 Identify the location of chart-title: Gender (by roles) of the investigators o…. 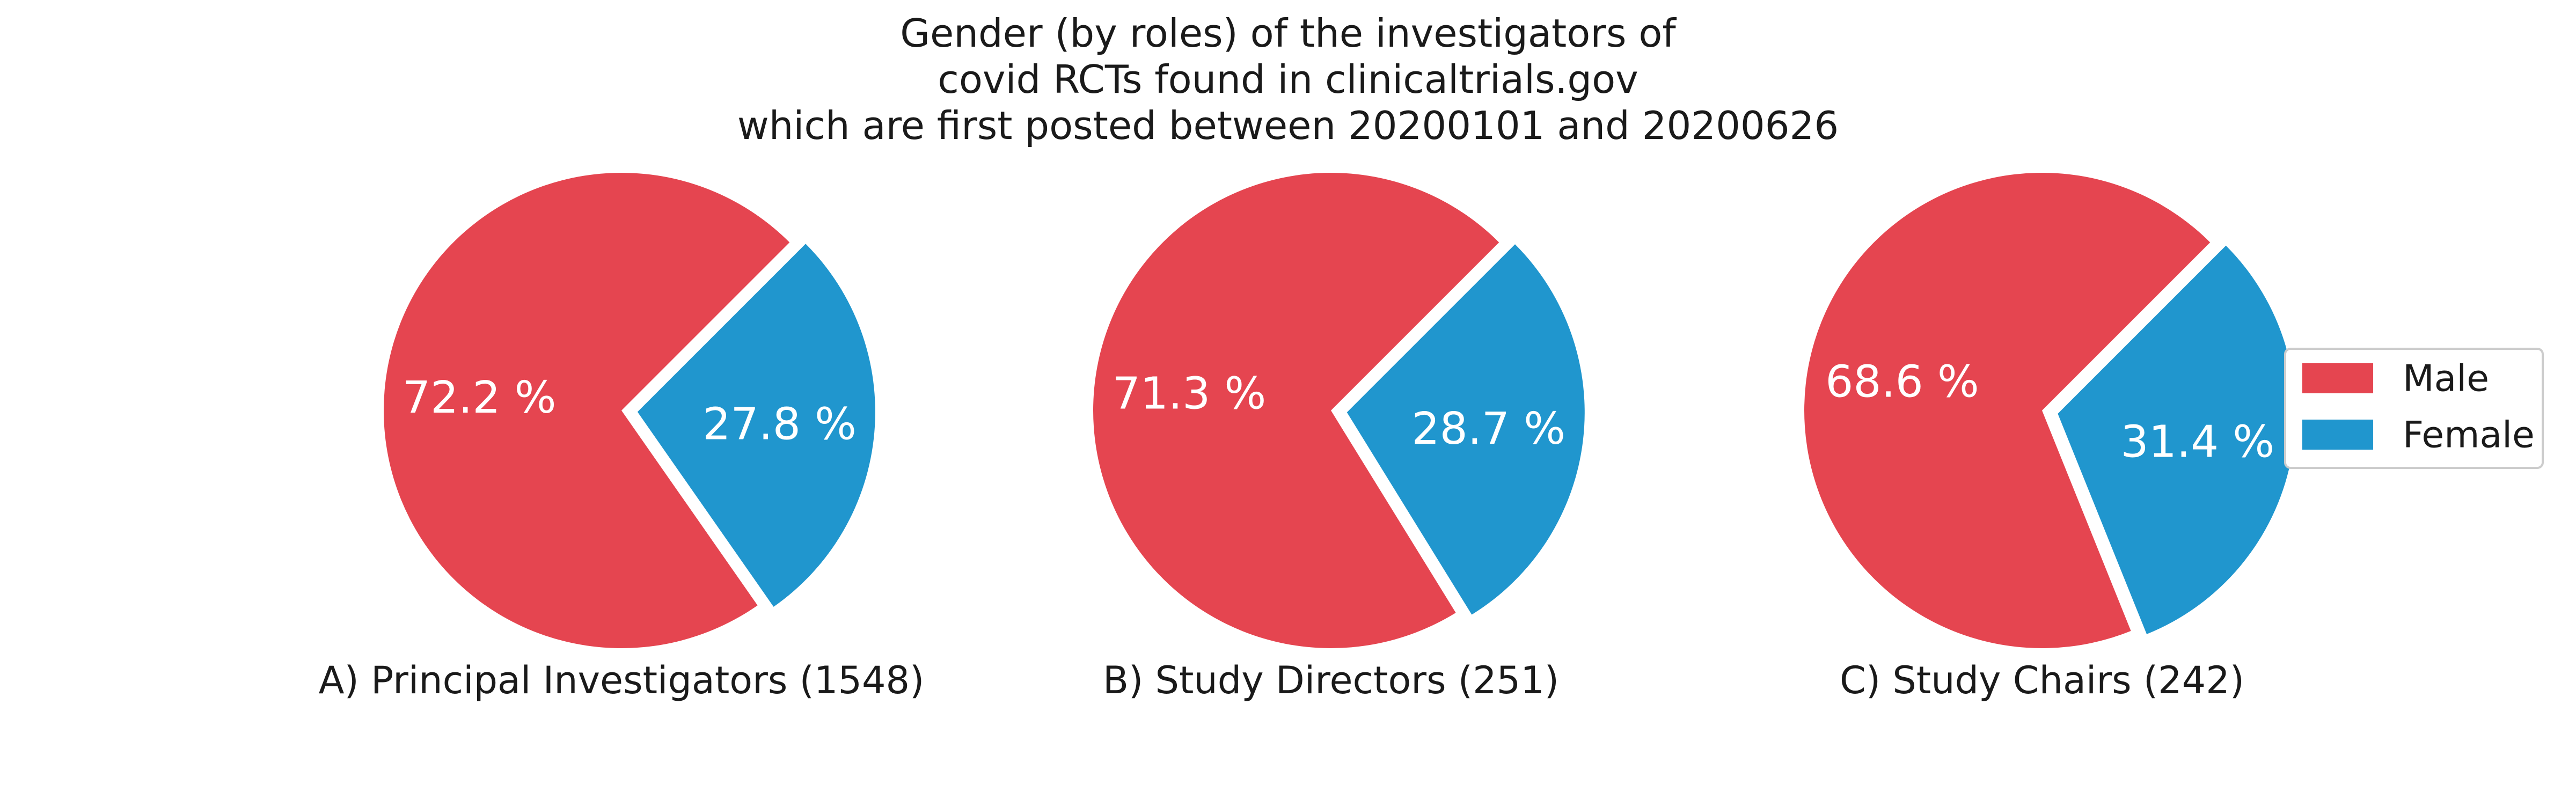
(1288, 79).